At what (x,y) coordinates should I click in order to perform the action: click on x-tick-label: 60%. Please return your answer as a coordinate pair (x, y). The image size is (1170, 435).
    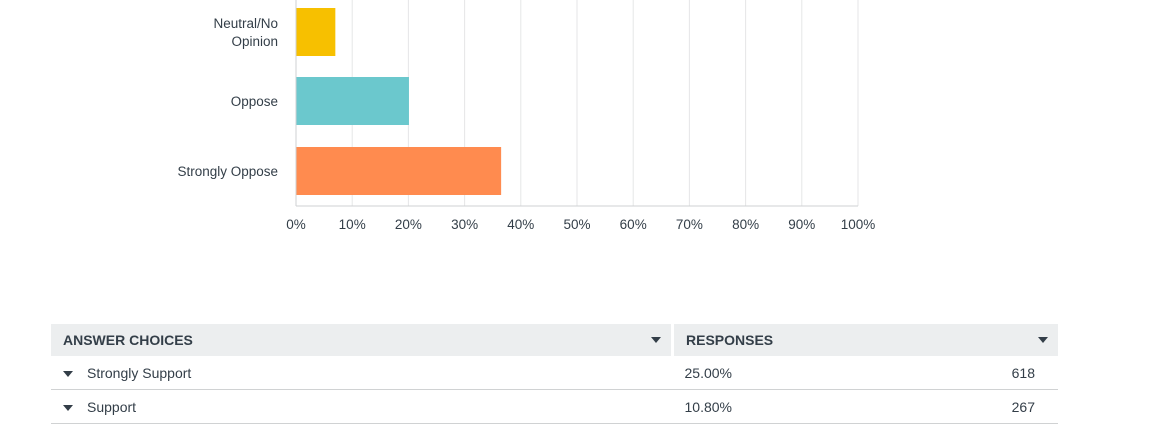
    Looking at the image, I should click on (633, 224).